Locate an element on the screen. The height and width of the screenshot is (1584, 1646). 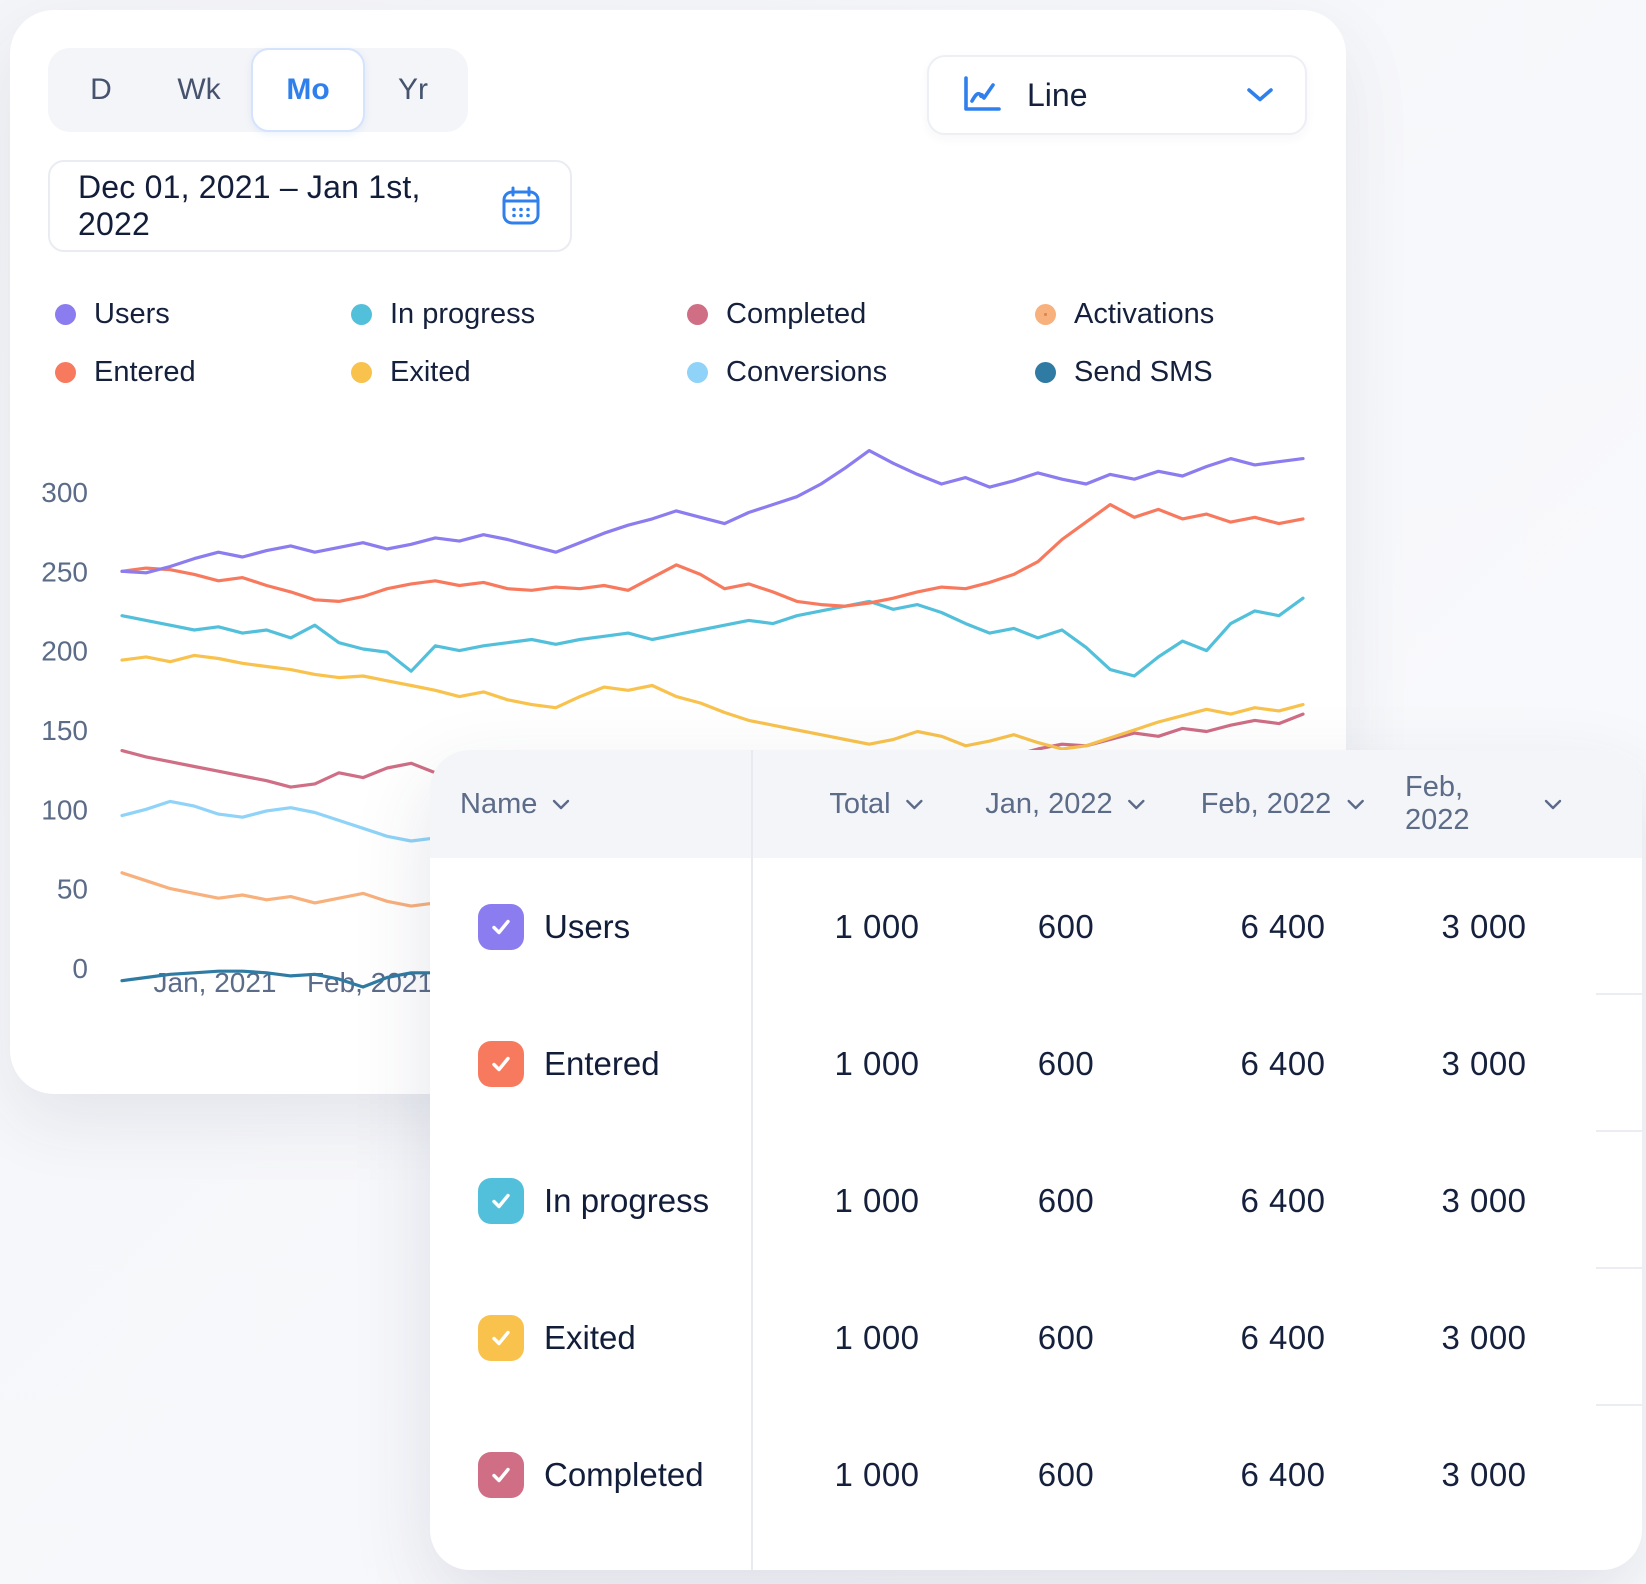
time-range-segmented-control: D Wk Mo Yr is located at coordinates (258, 90).